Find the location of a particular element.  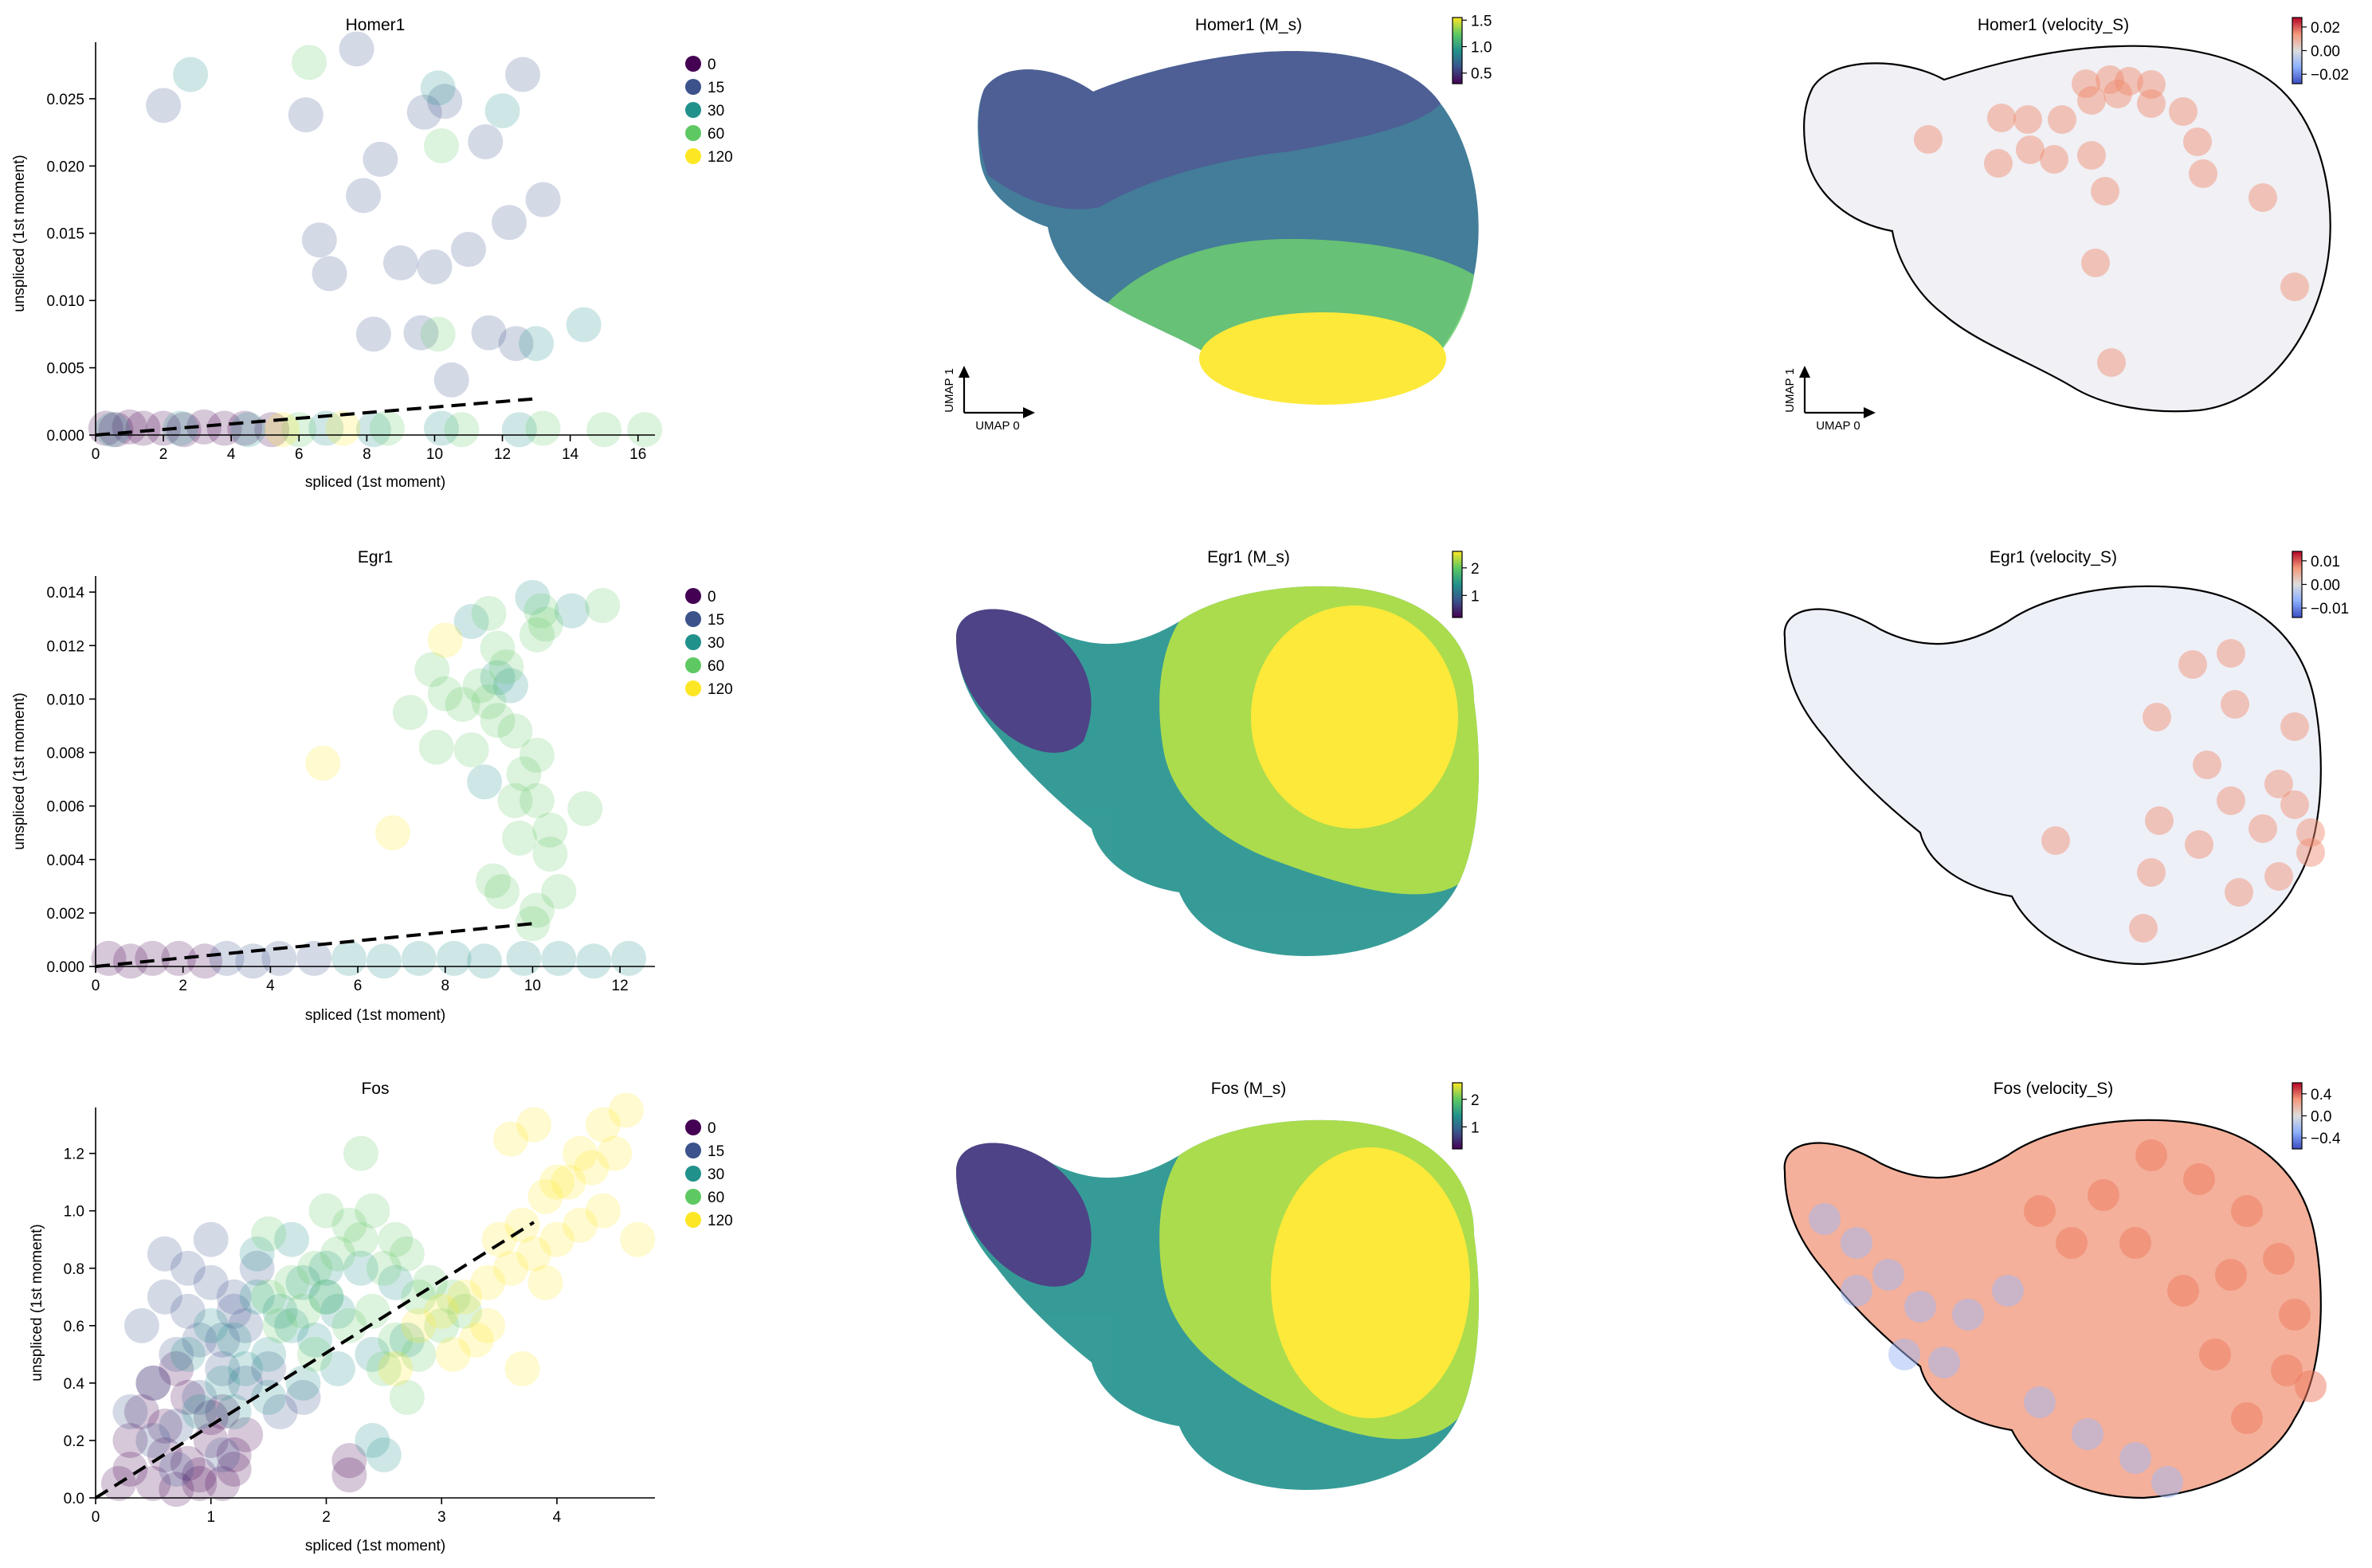

plot-title: Homer1 (M_s) is located at coordinates (1248, 25).